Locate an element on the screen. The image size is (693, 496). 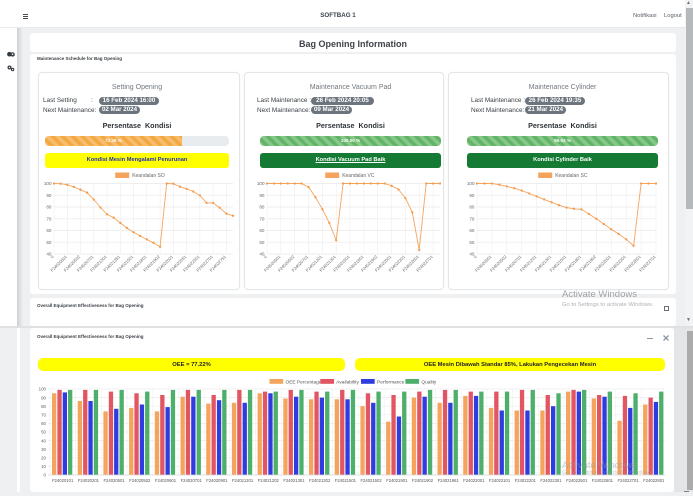
svg-text: F24021302 is located at coordinates (320, 480).